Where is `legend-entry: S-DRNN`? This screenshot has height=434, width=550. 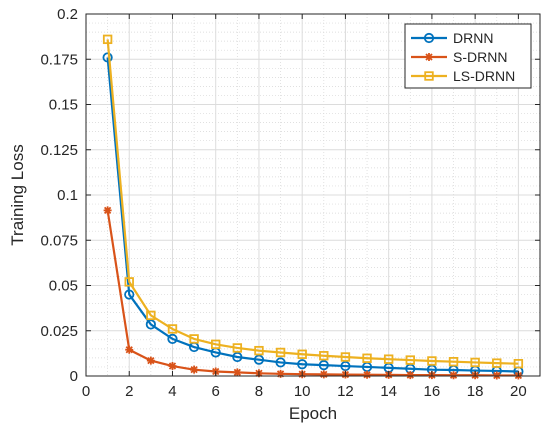 legend-entry: S-DRNN is located at coordinates (459, 57).